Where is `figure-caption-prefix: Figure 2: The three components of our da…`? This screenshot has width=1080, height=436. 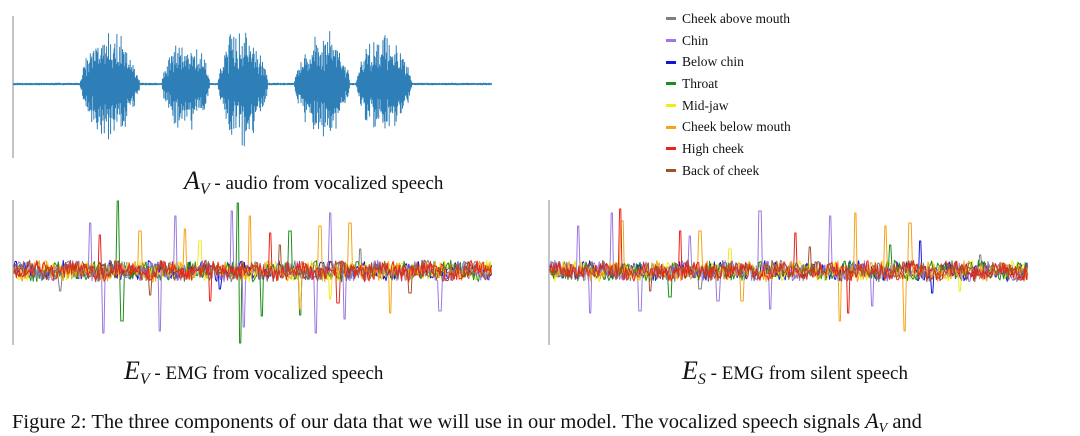
figure-caption-prefix: Figure 2: The three components of our da… is located at coordinates (439, 422).